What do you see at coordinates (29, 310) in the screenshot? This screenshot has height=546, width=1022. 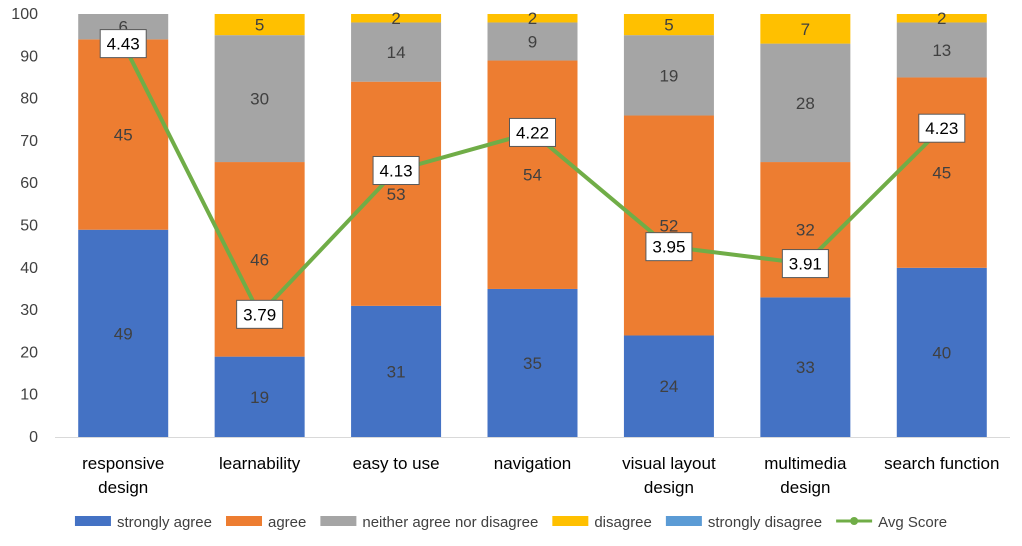 I see `y-tick-label: 30` at bounding box center [29, 310].